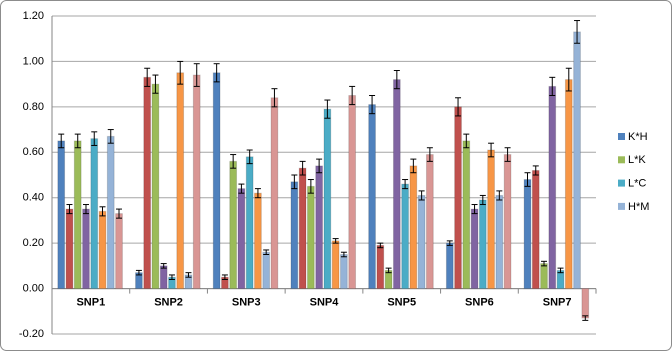  What do you see at coordinates (90, 302) in the screenshot?
I see `x-tick-label: SNP1` at bounding box center [90, 302].